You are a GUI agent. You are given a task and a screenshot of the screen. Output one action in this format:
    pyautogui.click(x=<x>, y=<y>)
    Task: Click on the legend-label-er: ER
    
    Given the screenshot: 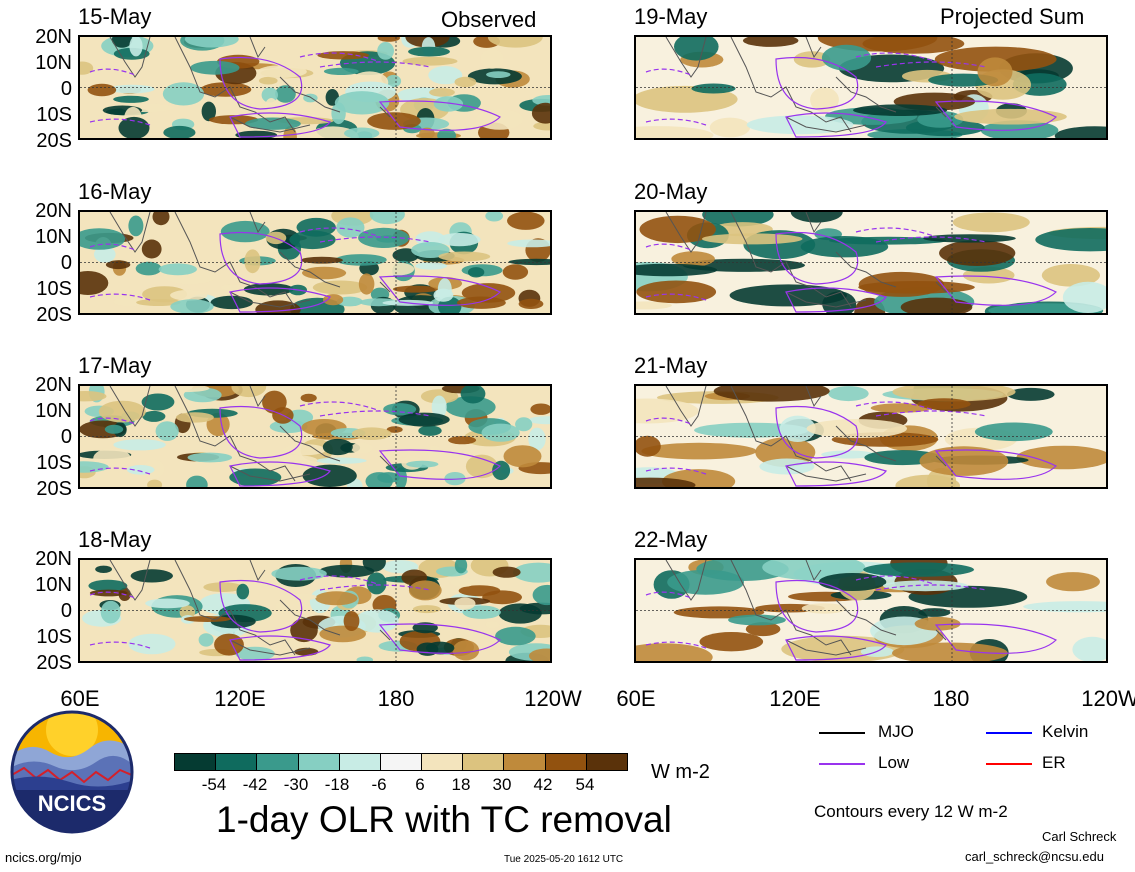 What is the action you would take?
    pyautogui.click(x=1054, y=762)
    